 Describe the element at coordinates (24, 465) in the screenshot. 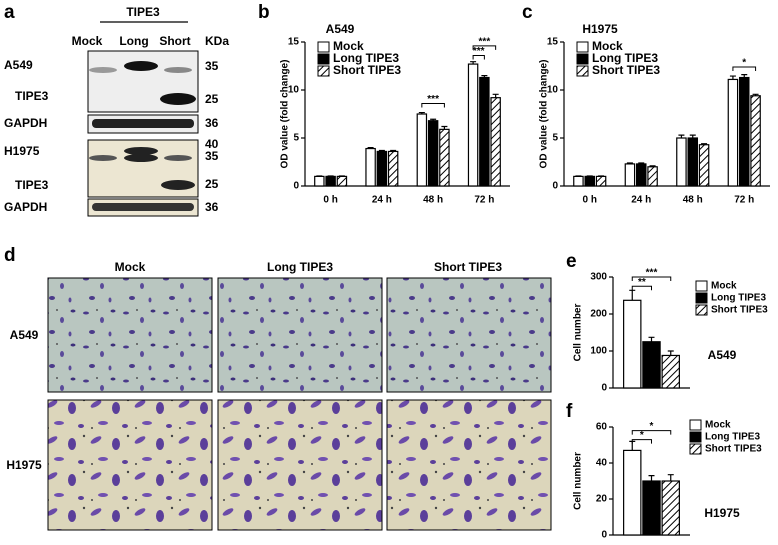

I see `row-label: H1975` at that location.